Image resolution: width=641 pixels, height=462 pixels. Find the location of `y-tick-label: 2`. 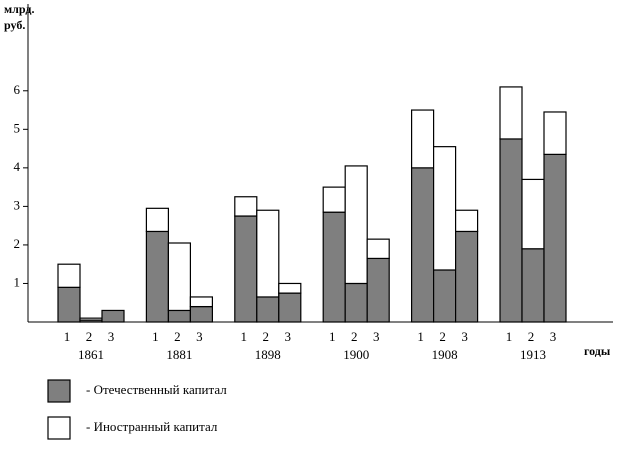

y-tick-label: 2 is located at coordinates (17, 243).